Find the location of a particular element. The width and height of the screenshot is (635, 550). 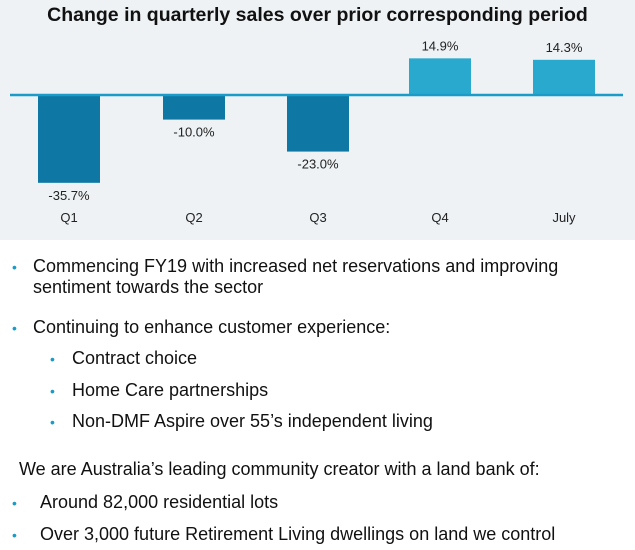

x-tick-label: Q1 is located at coordinates (68, 217).